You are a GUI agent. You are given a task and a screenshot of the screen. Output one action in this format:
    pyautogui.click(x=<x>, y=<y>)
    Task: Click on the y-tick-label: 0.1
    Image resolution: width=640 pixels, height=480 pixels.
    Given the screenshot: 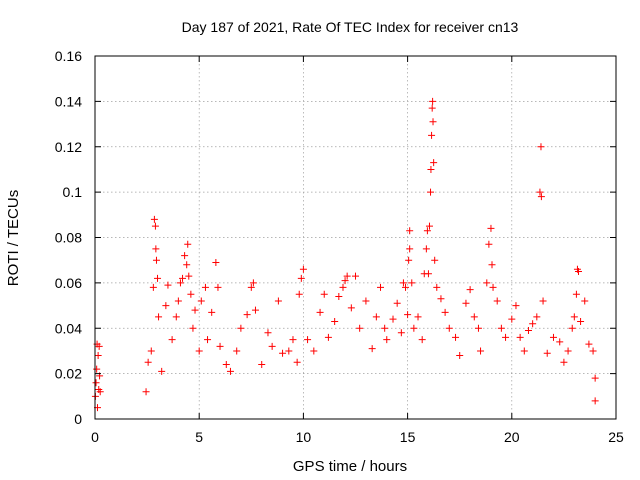 What is the action you would take?
    pyautogui.click(x=73, y=192)
    